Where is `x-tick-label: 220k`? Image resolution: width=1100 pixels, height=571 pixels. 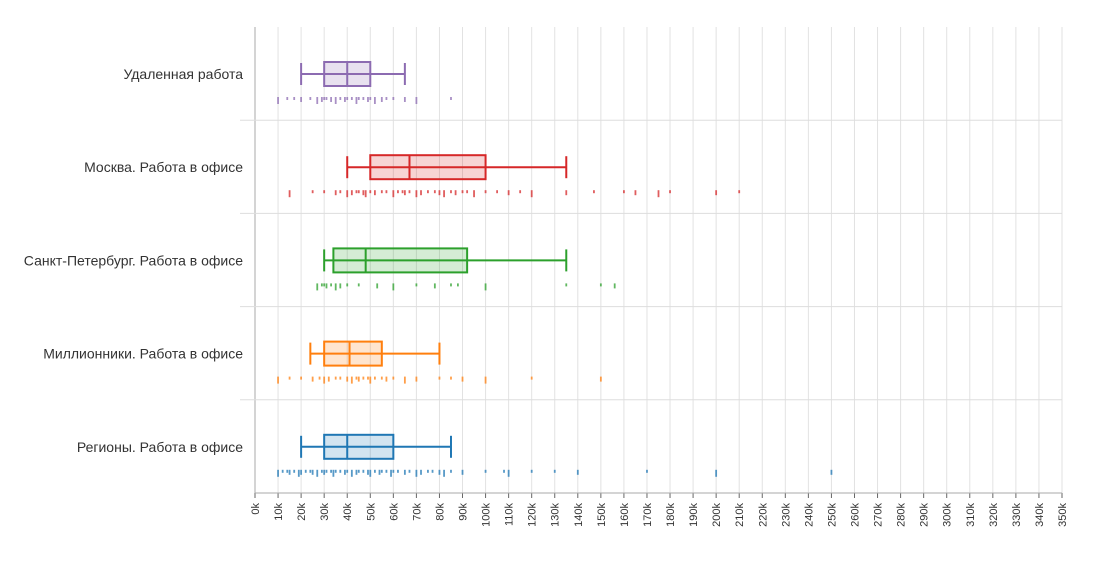
x-tick-label: 220k is located at coordinates (763, 515).